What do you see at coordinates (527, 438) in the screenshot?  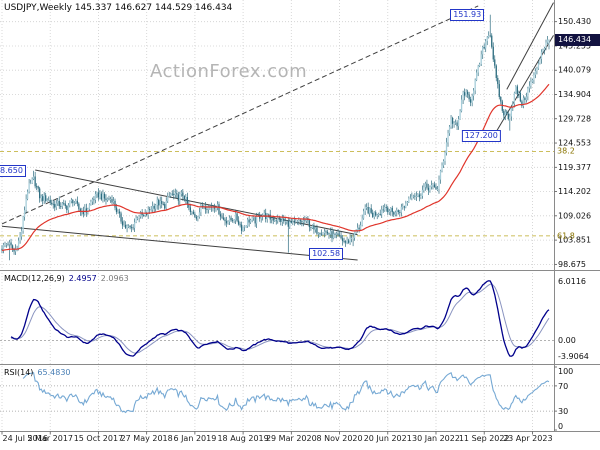 I see `axis-label: 23 Apr 2023` at bounding box center [527, 438].